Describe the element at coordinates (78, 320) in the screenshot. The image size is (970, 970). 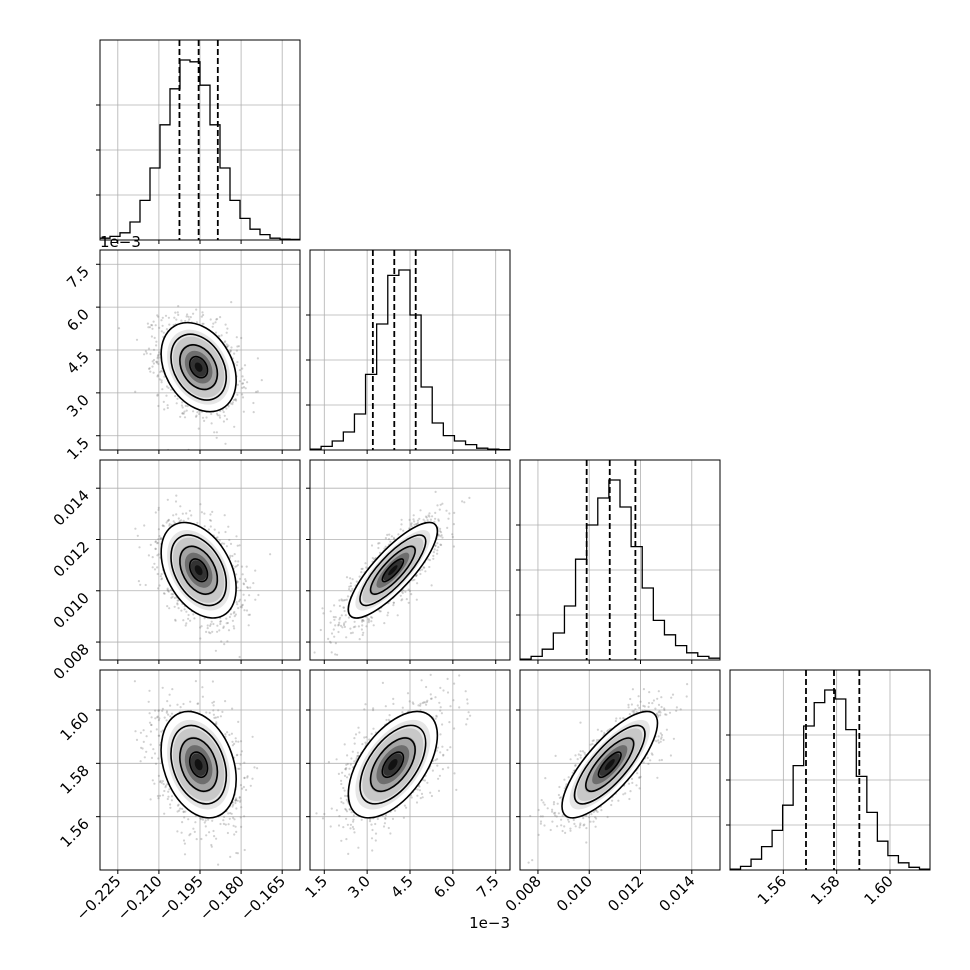
I see `y-tick-label: 6.0` at that location.